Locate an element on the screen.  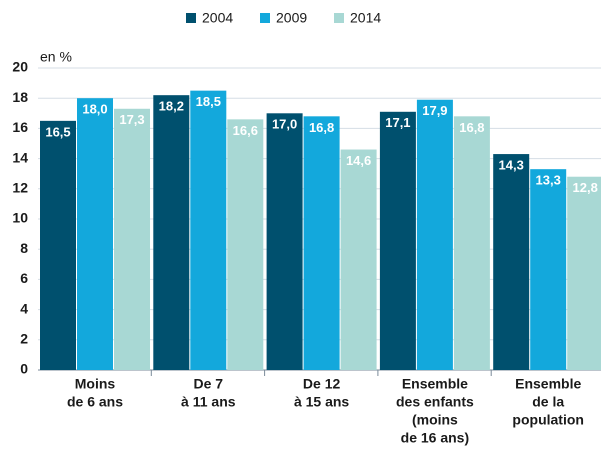
y-tick-label: 0 is located at coordinates (24, 369).